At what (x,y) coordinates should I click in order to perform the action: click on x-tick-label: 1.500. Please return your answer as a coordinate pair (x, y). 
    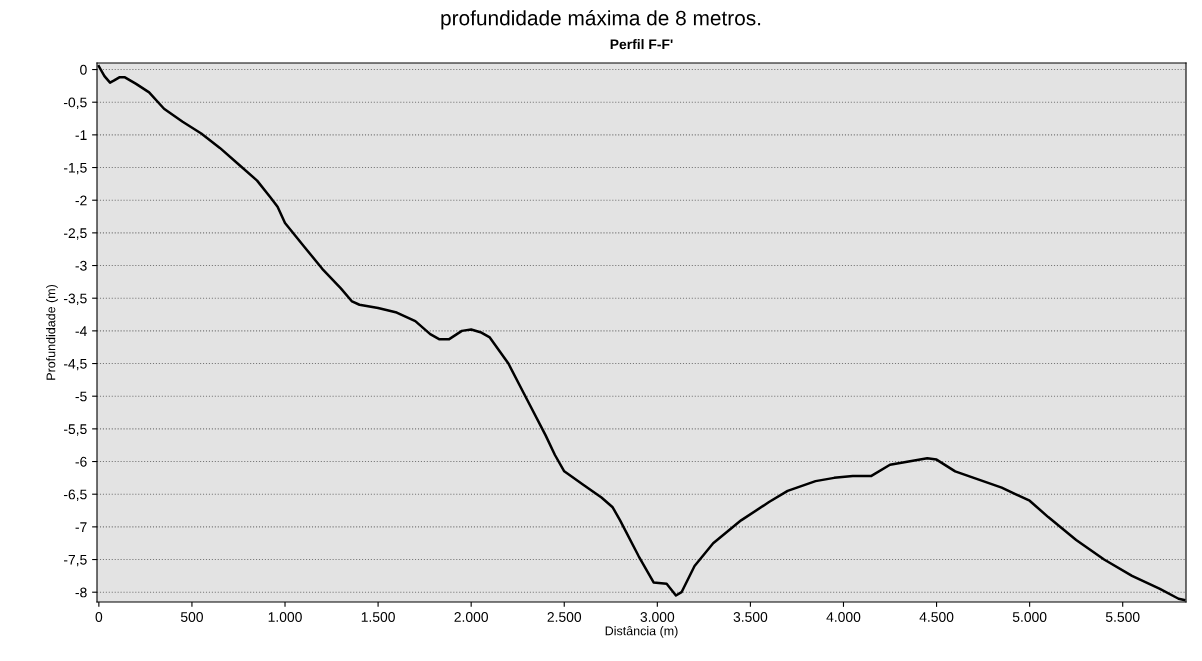
    Looking at the image, I should click on (378, 617).